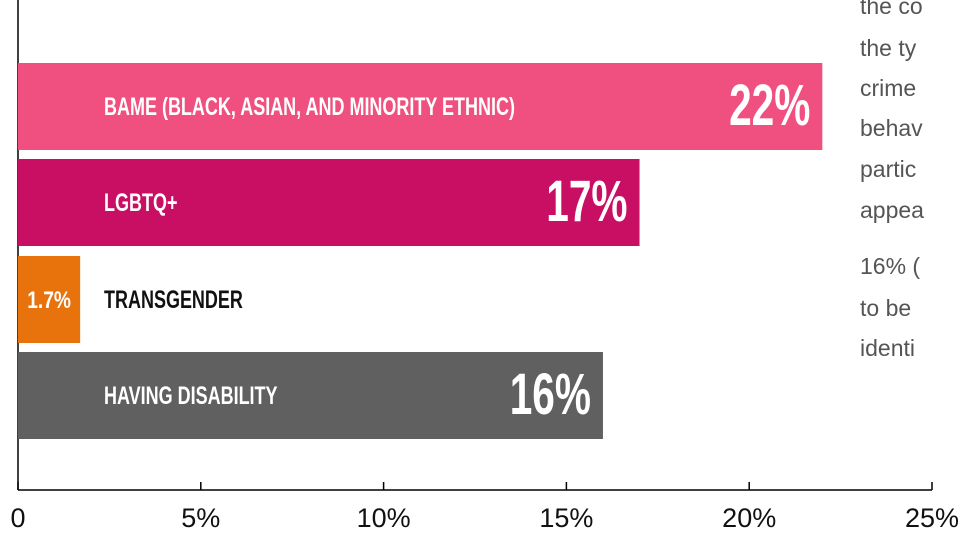 The width and height of the screenshot is (973, 535). What do you see at coordinates (891, 128) in the screenshot?
I see `side-text: behav` at bounding box center [891, 128].